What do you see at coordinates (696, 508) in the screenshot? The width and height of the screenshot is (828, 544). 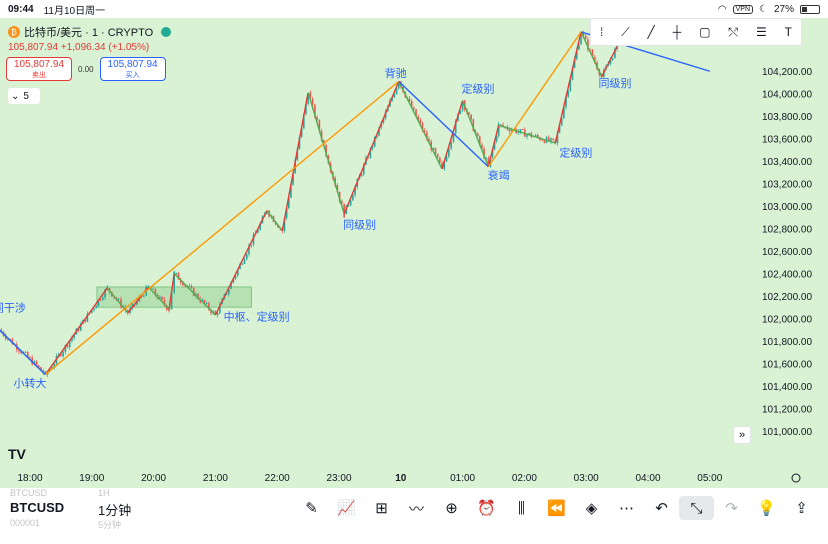 I see `fullscreen-exit-icon: ⤡` at bounding box center [696, 508].